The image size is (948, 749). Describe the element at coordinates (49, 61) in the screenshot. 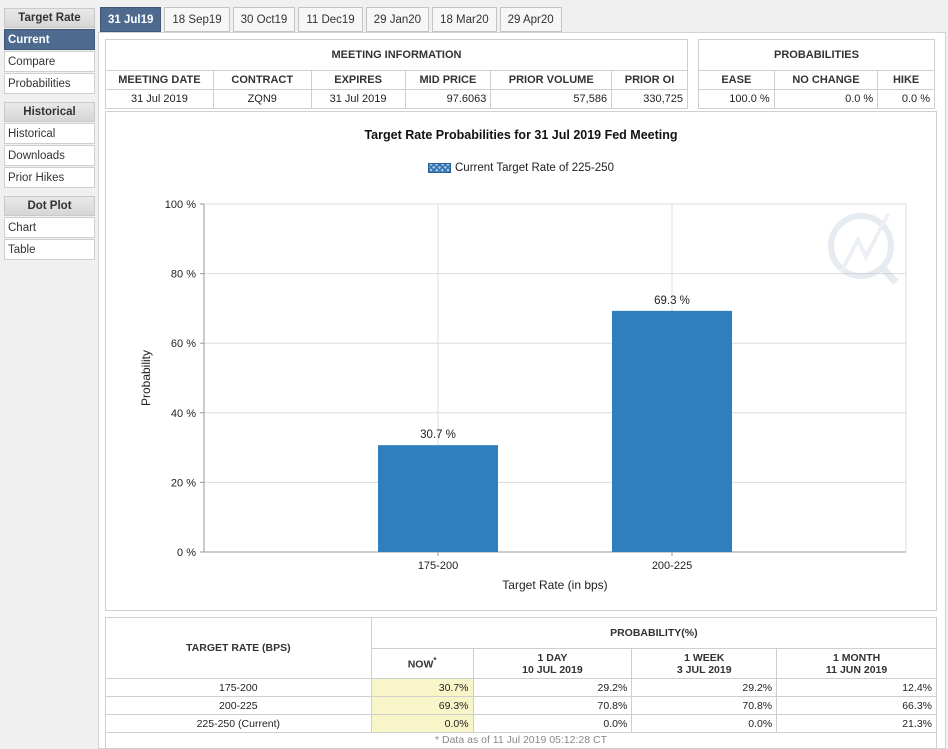

I see `sidebar-item-compare: Compare` at that location.